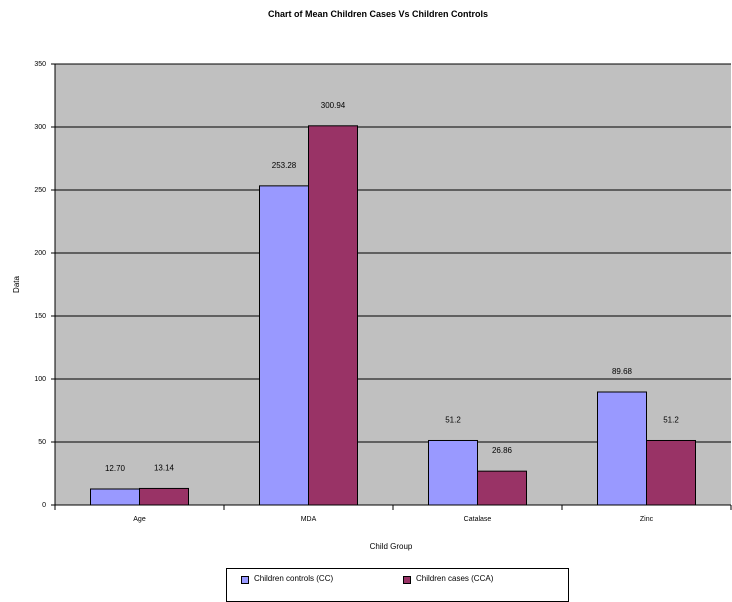 This screenshot has width=732, height=602. Describe the element at coordinates (391, 546) in the screenshot. I see `x-axis-label: Child Group` at that location.